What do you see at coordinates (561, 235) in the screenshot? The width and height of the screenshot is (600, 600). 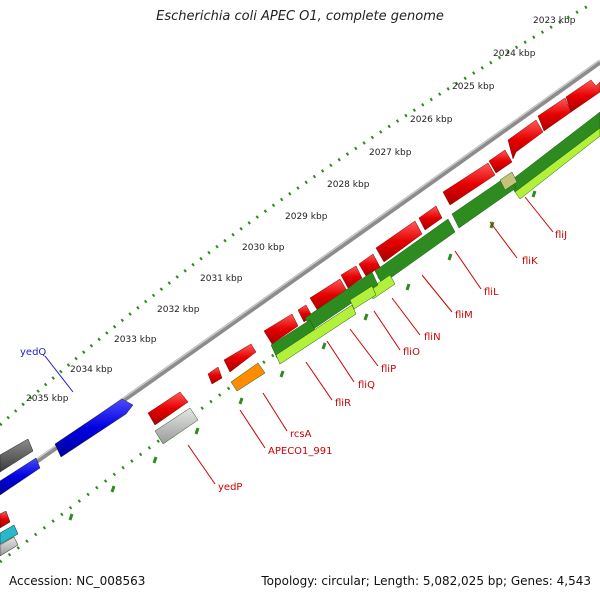 I see `gene-label: fliJ` at bounding box center [561, 235].